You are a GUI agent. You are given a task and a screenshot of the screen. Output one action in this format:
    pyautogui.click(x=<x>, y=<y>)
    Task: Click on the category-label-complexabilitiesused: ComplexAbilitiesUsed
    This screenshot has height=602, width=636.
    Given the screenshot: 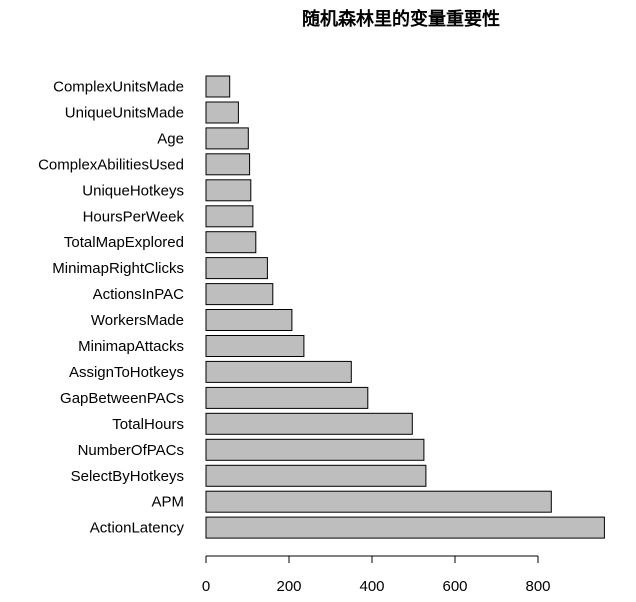 What is the action you would take?
    pyautogui.click(x=111, y=164)
    